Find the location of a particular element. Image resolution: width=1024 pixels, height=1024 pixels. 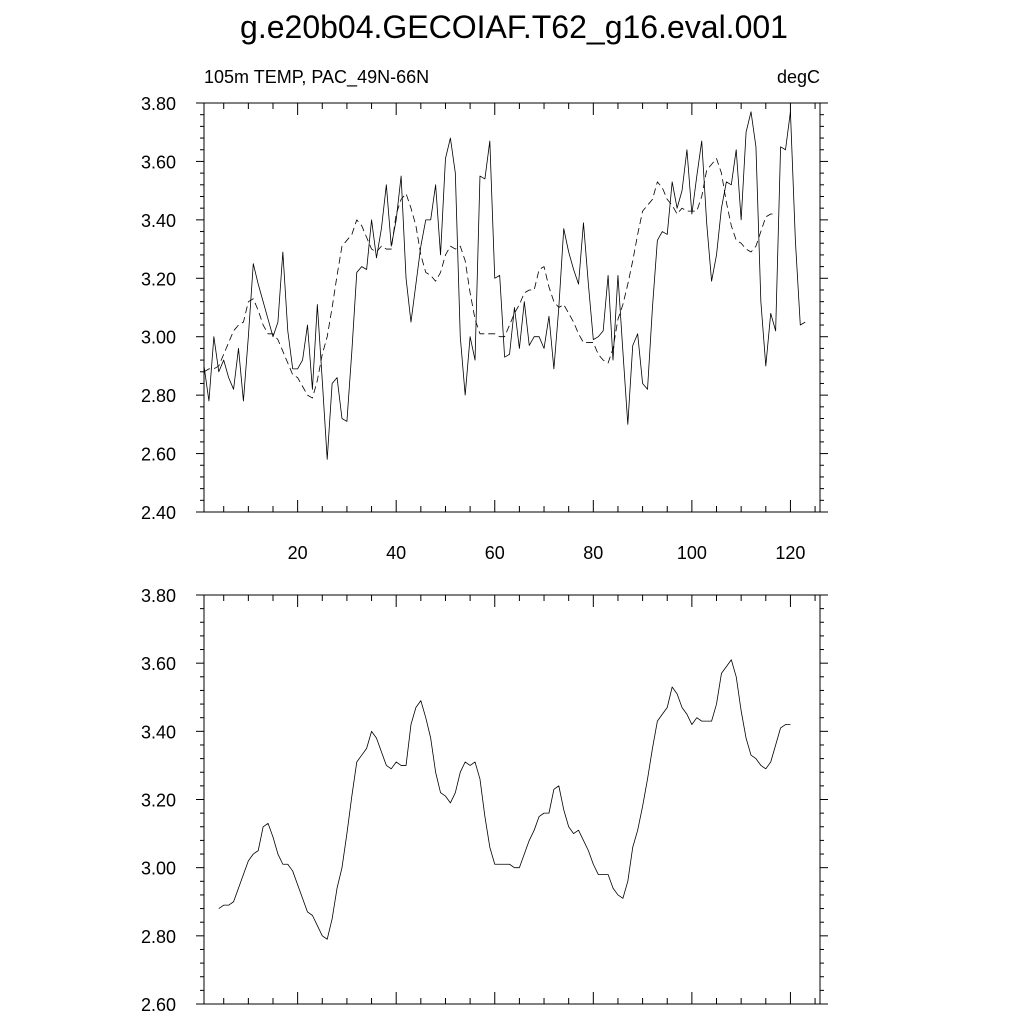

x-tick-label: 20 is located at coordinates (298, 553).